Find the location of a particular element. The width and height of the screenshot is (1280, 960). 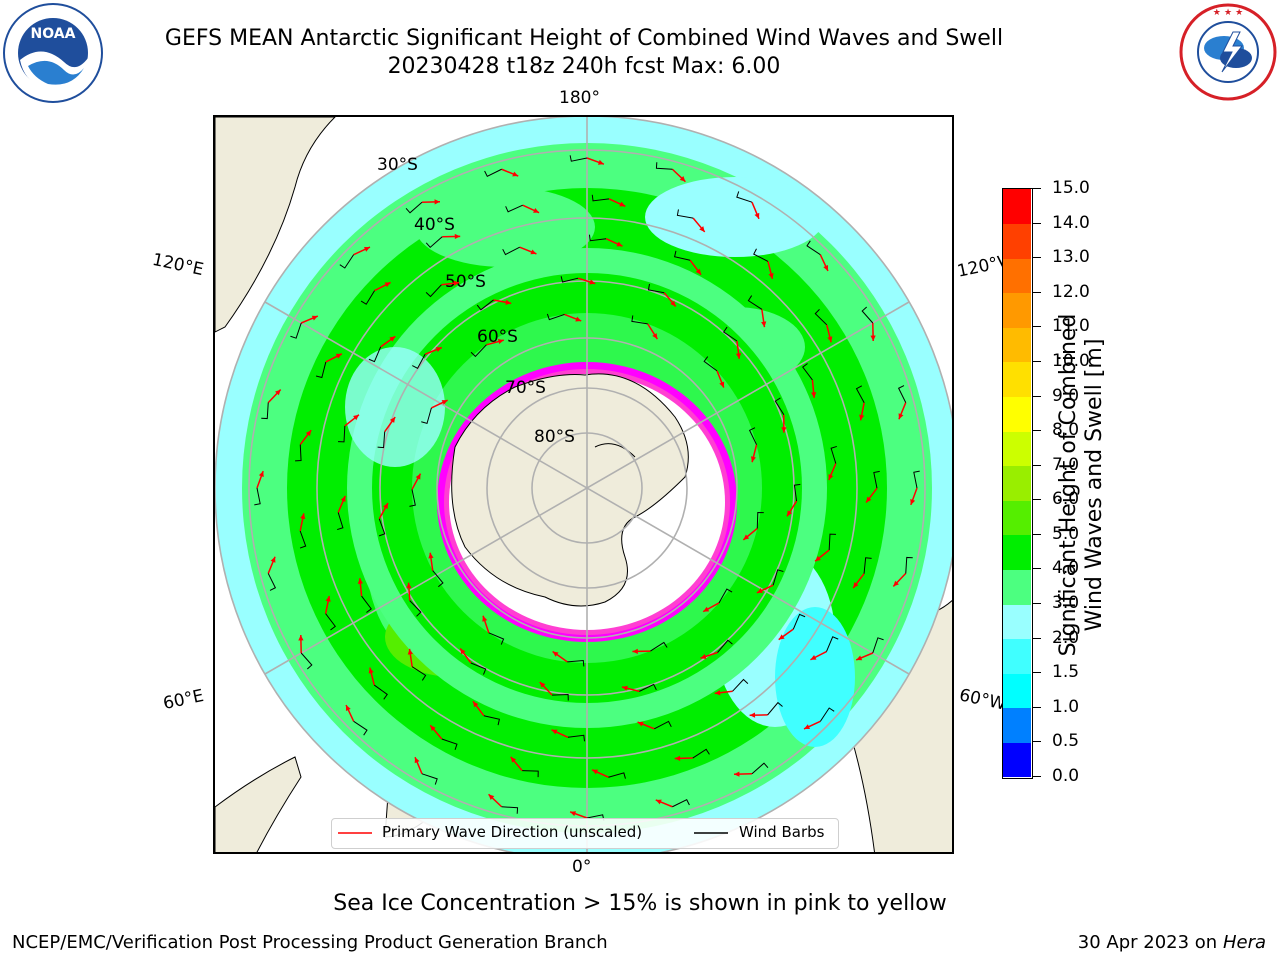

lon-label-180: 180° is located at coordinates (579, 98).